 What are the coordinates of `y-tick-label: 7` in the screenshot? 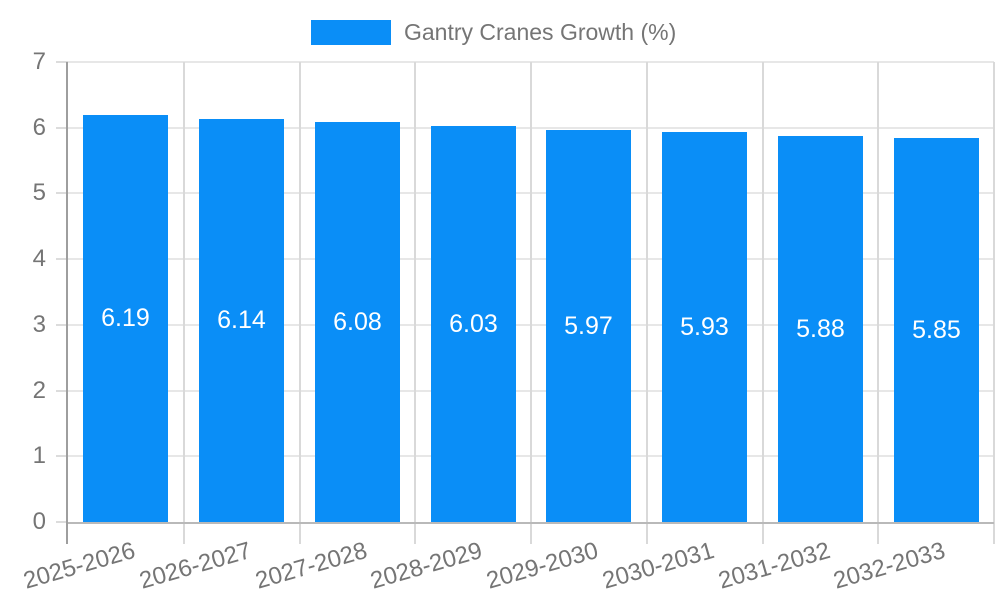 It's located at (39, 61).